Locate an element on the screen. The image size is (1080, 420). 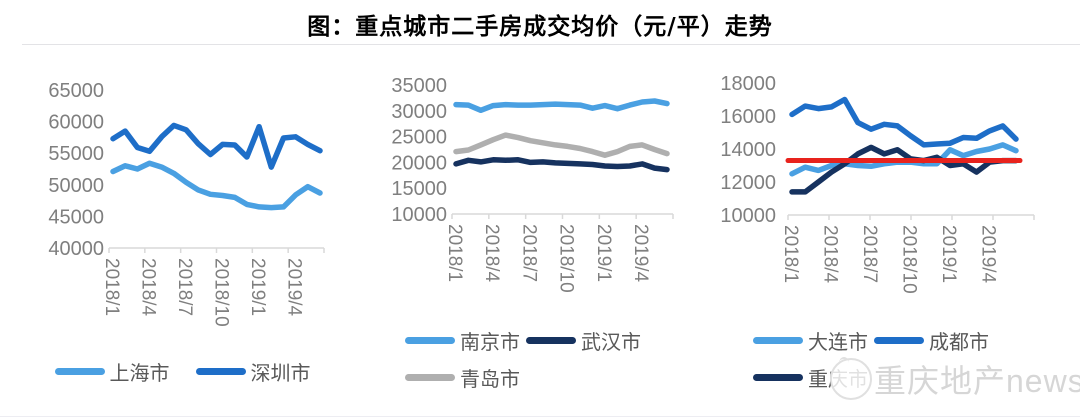
legend-item-深圳市: 深圳市 is located at coordinates (253, 371).